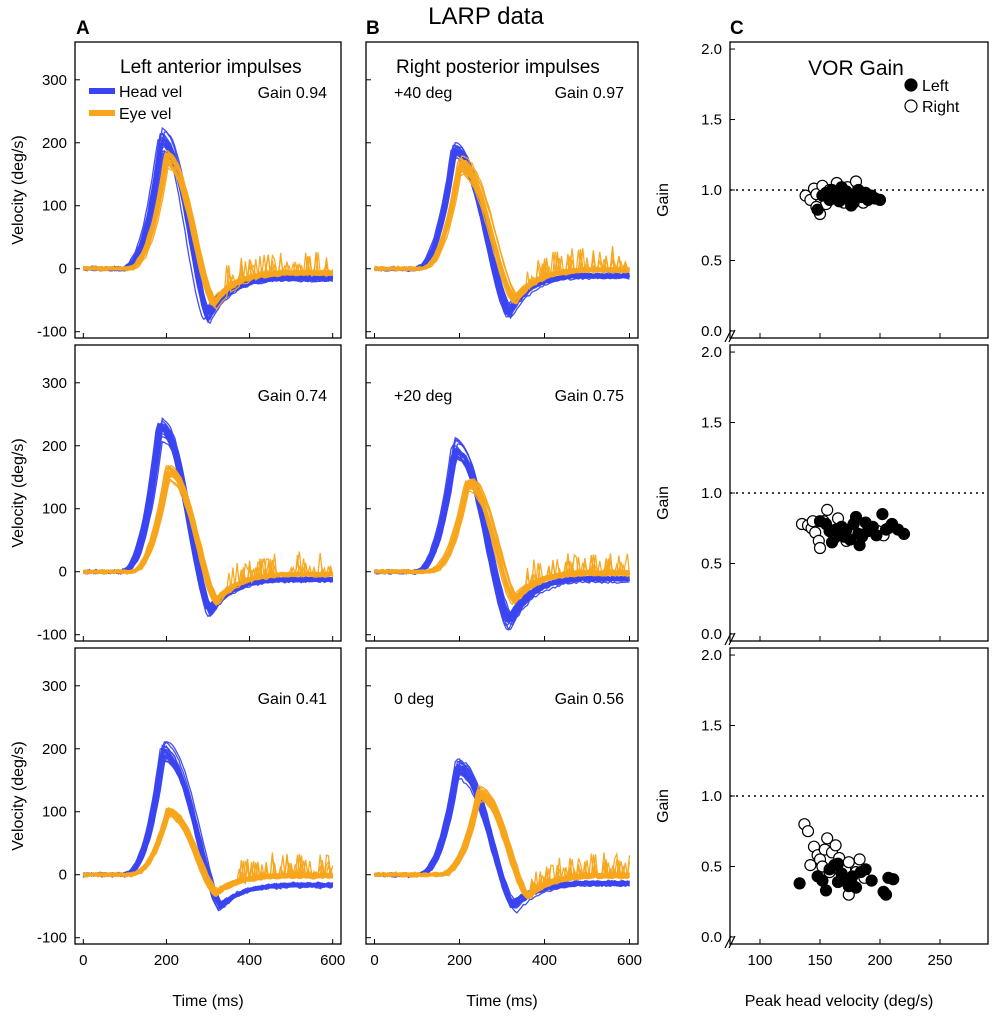 The height and width of the screenshot is (1019, 992). What do you see at coordinates (589, 93) in the screenshot?
I see `gain-label: Gain 0.97` at bounding box center [589, 93].